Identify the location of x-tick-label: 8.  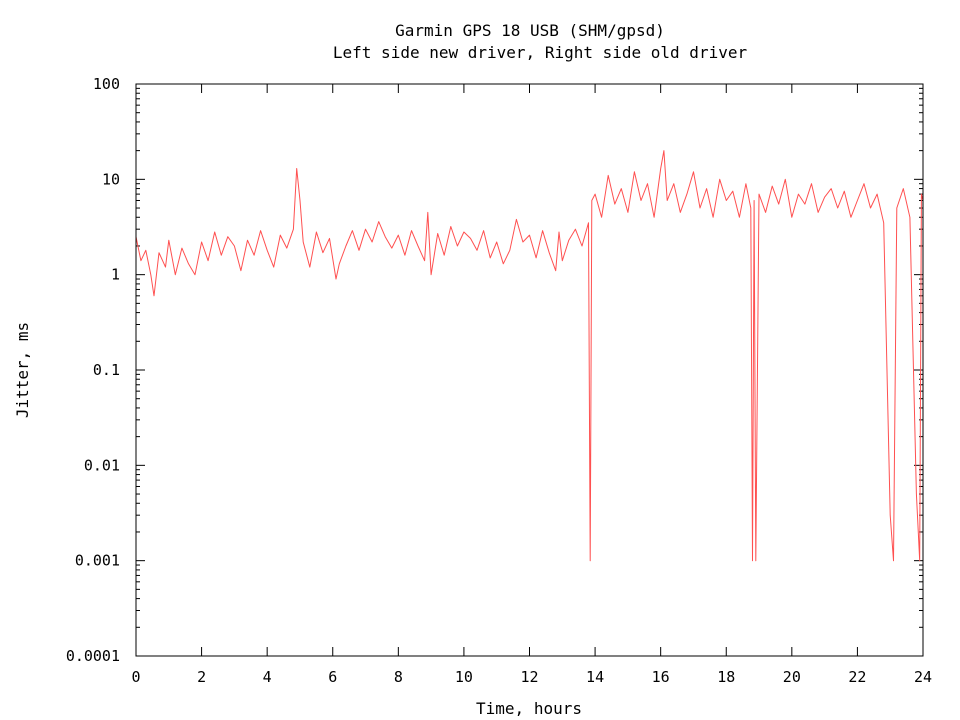
(398, 677).